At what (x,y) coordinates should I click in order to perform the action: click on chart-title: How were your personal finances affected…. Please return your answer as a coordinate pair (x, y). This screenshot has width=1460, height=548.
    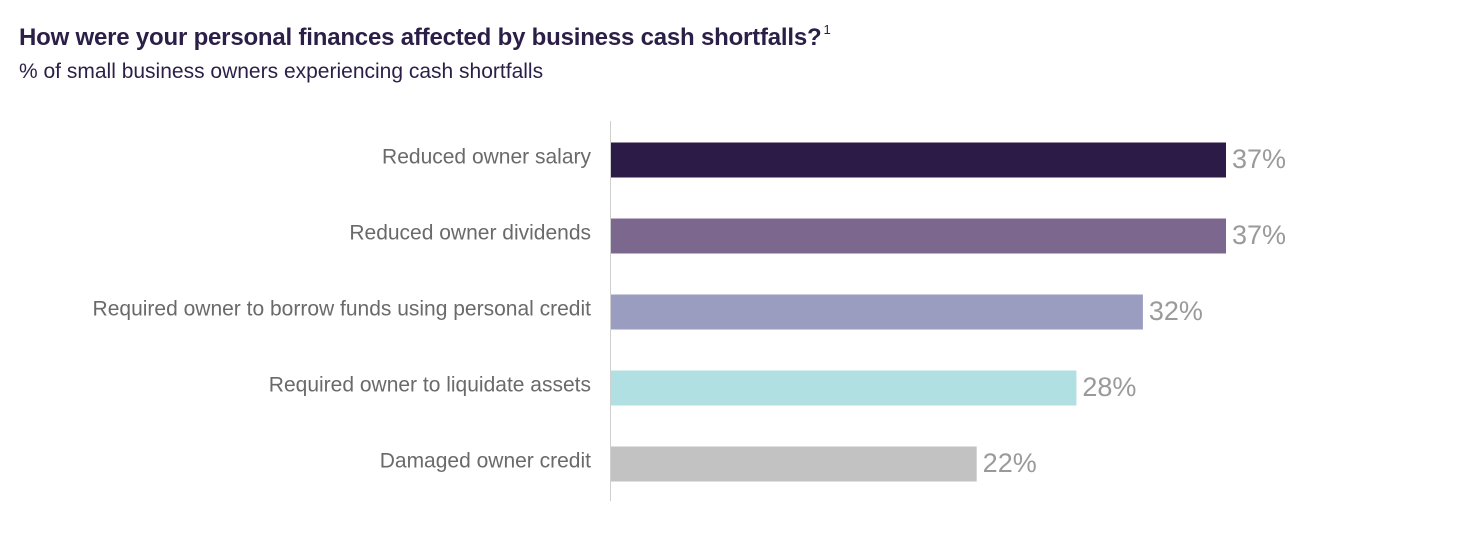
    Looking at the image, I should click on (425, 37).